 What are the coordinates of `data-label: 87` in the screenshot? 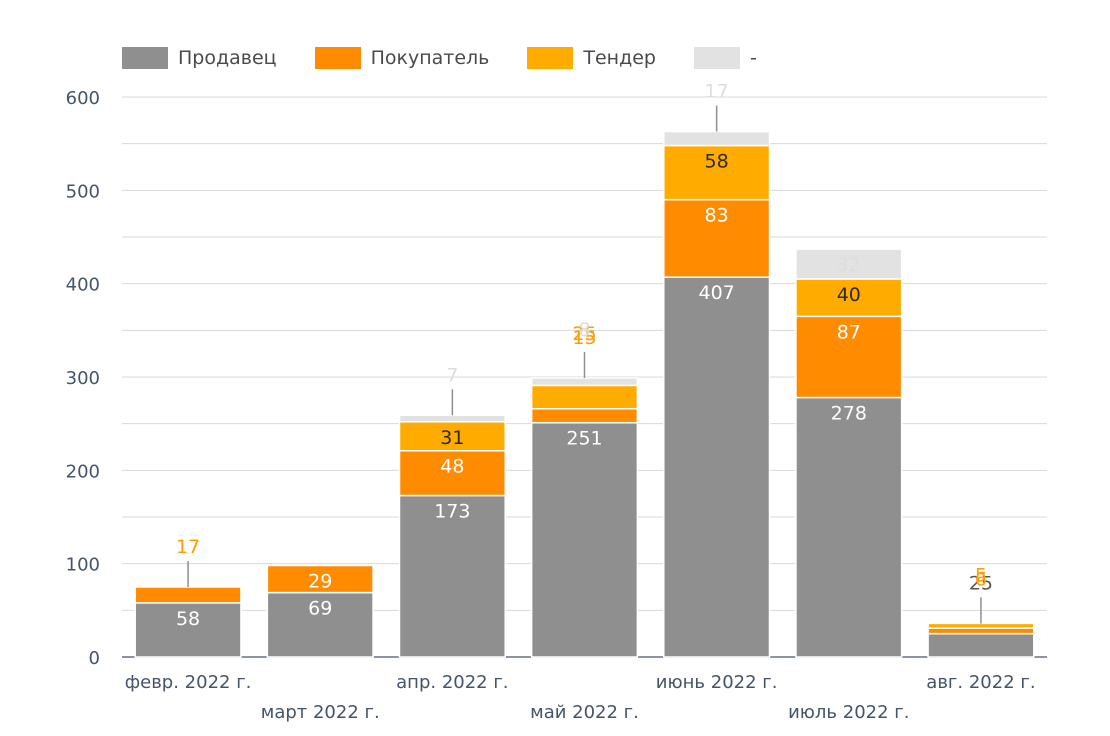 It's located at (849, 332).